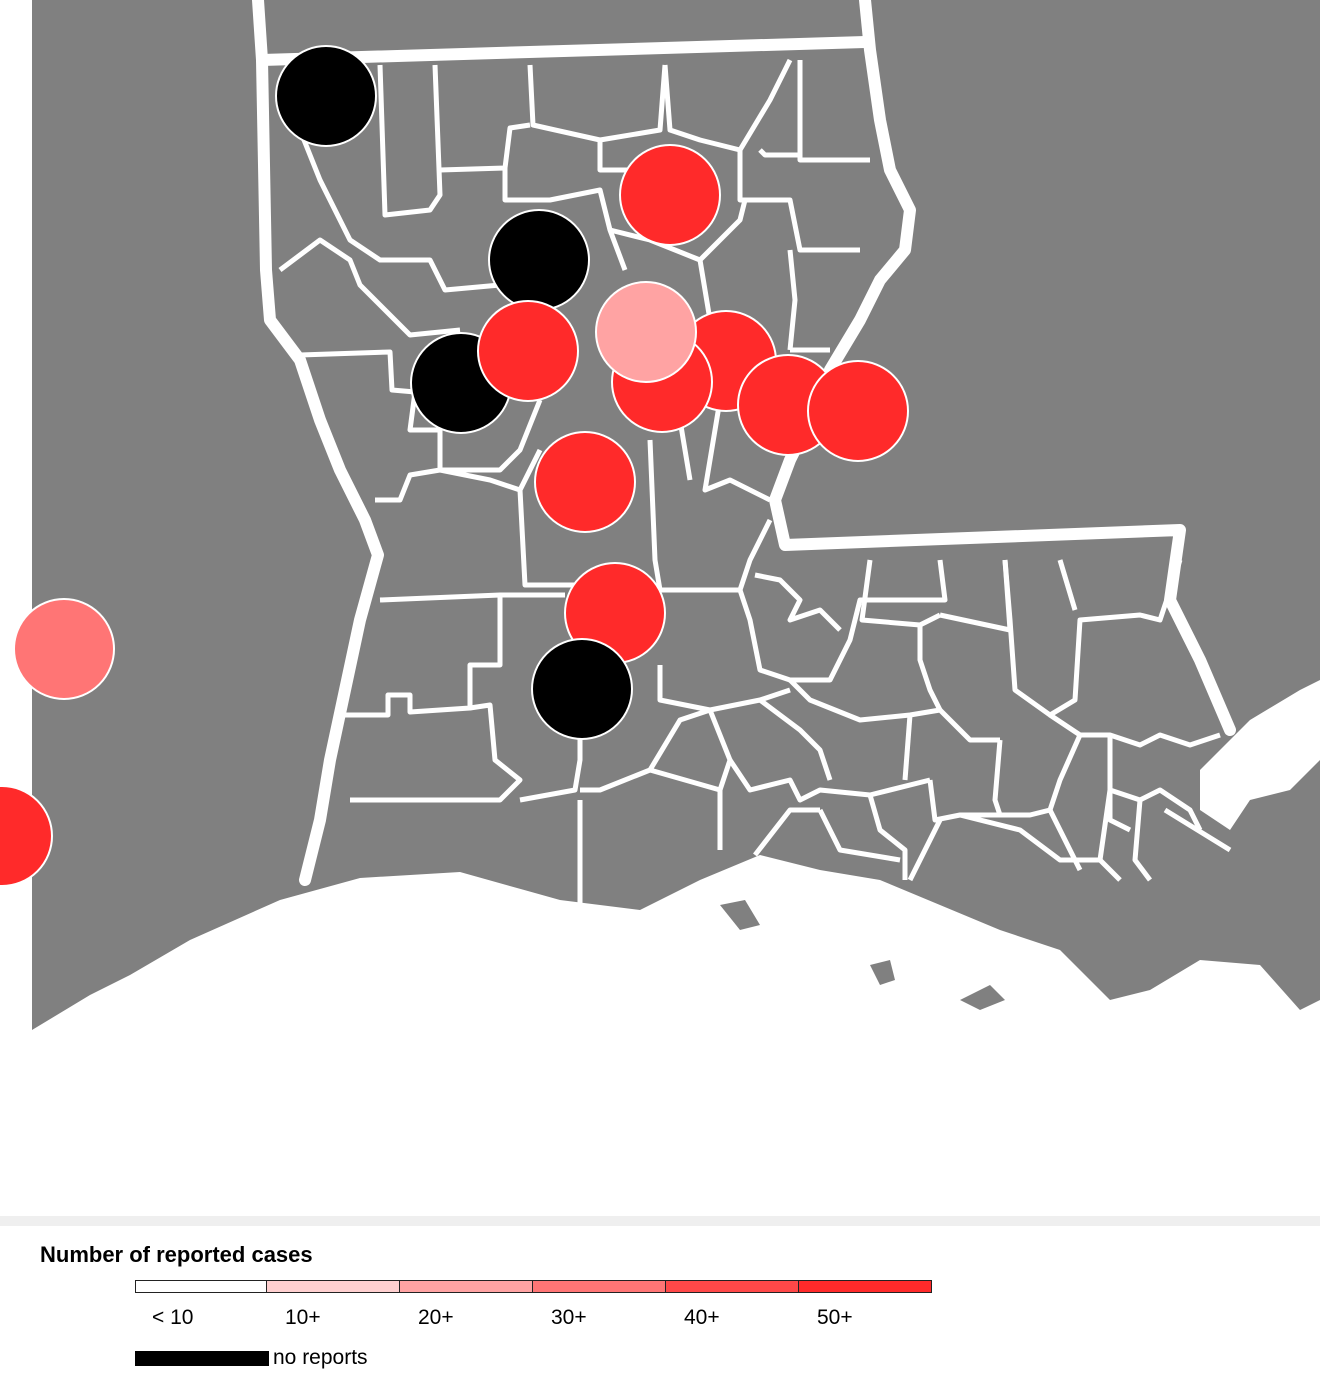 This screenshot has height=1396, width=1320. What do you see at coordinates (303, 1317) in the screenshot?
I see `legend-label-10: 10+` at bounding box center [303, 1317].